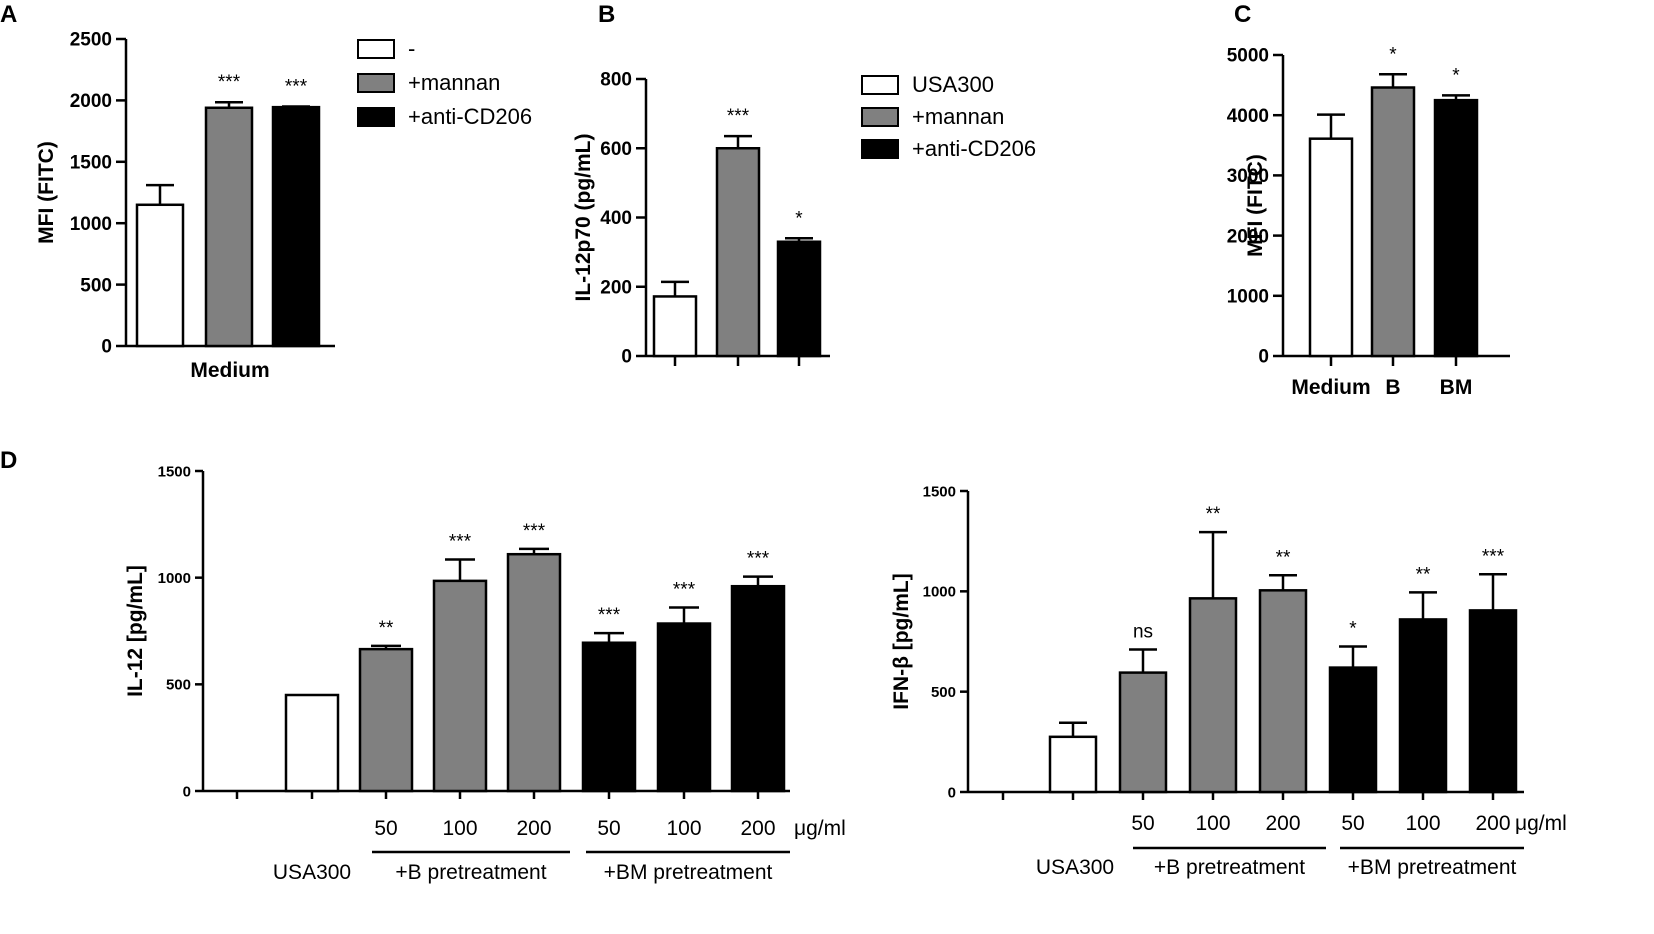 This screenshot has height=934, width=1654. I want to click on panel-letter-d: D, so click(8, 460).